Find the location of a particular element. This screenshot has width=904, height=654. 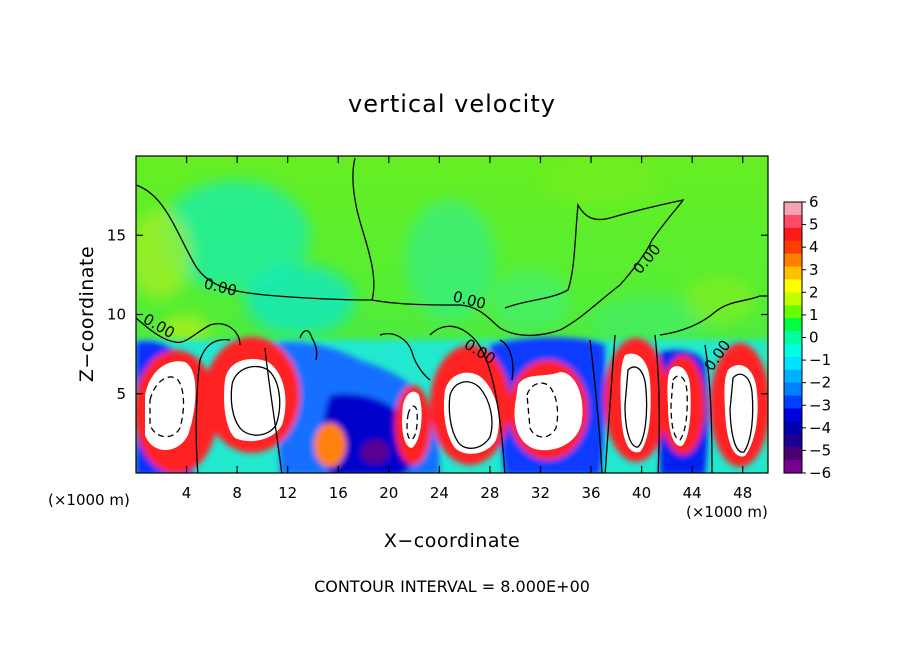

x-tick-label: 8 is located at coordinates (237, 493).